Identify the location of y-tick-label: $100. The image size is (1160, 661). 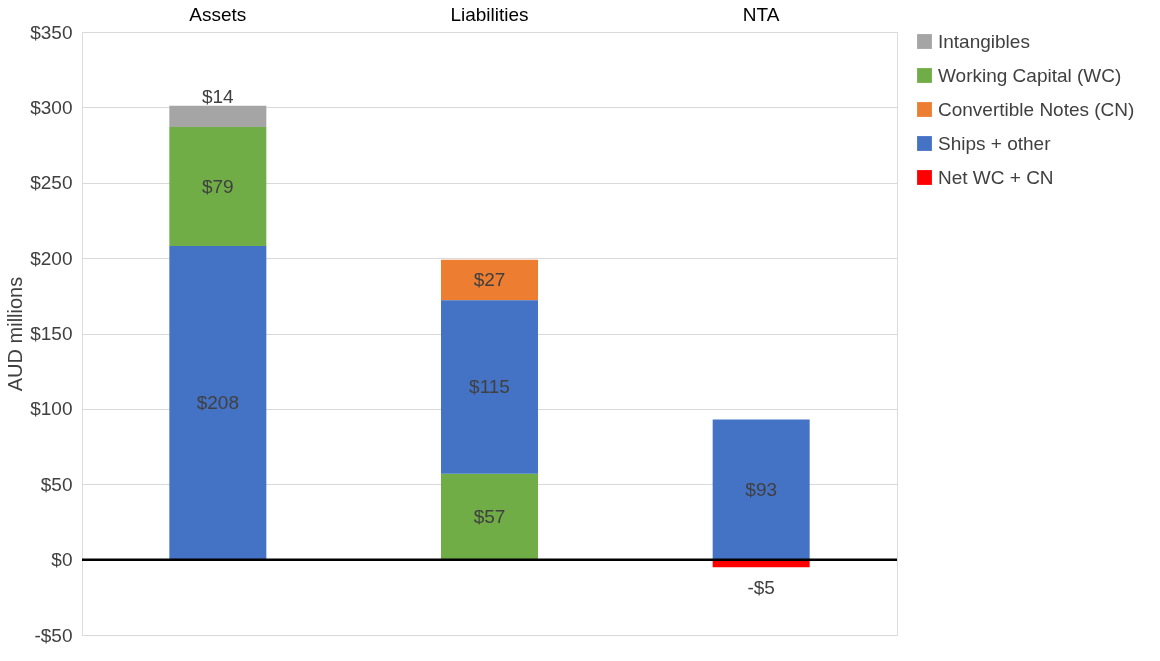
(51, 409).